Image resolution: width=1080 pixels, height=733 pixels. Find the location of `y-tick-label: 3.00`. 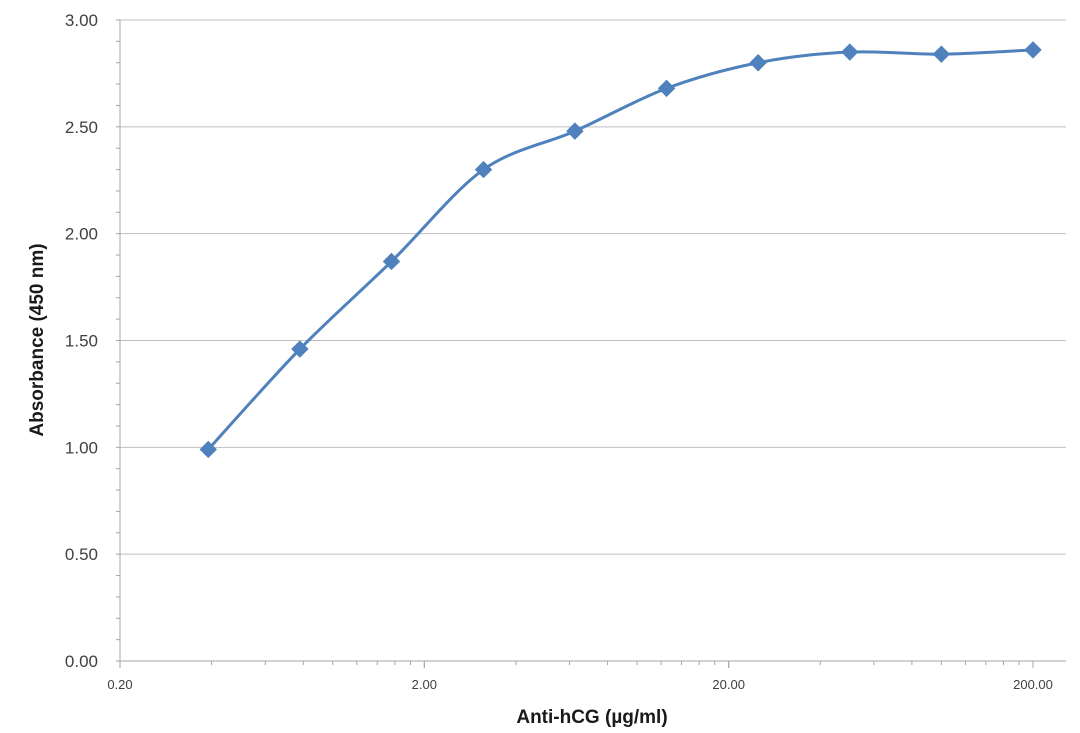

y-tick-label: 3.00 is located at coordinates (81, 20).